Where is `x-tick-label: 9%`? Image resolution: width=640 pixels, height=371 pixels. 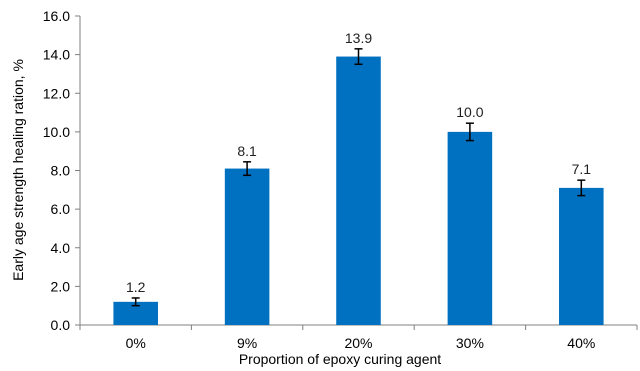
x-tick-label: 9% is located at coordinates (247, 343).